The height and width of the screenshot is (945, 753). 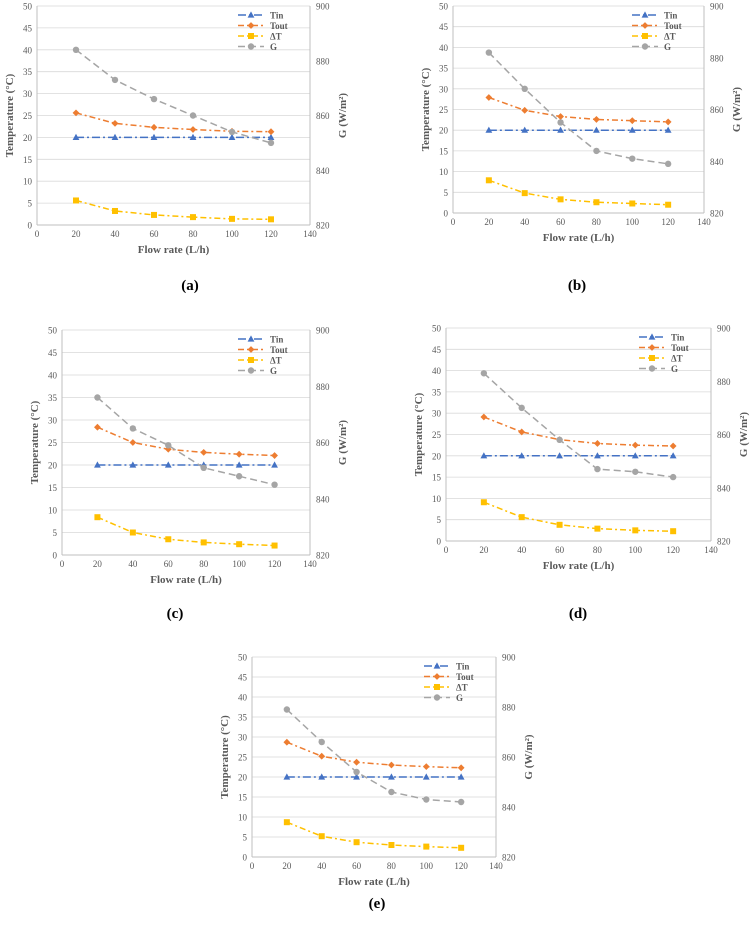 What do you see at coordinates (667, 47) in the screenshot?
I see `legend-label: G` at bounding box center [667, 47].